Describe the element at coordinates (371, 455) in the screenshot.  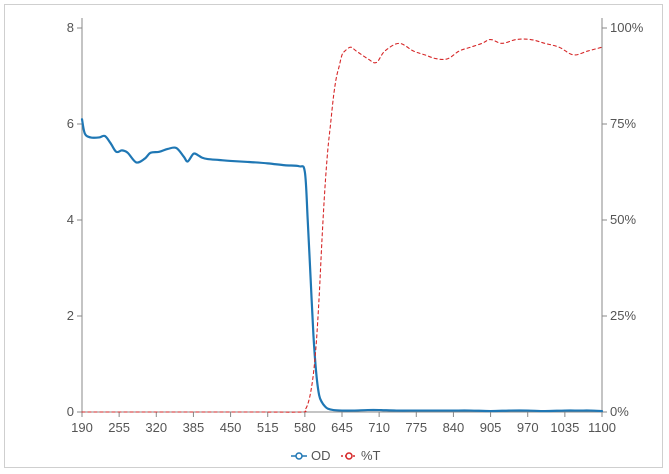
I see `legend-label: %T` at that location.